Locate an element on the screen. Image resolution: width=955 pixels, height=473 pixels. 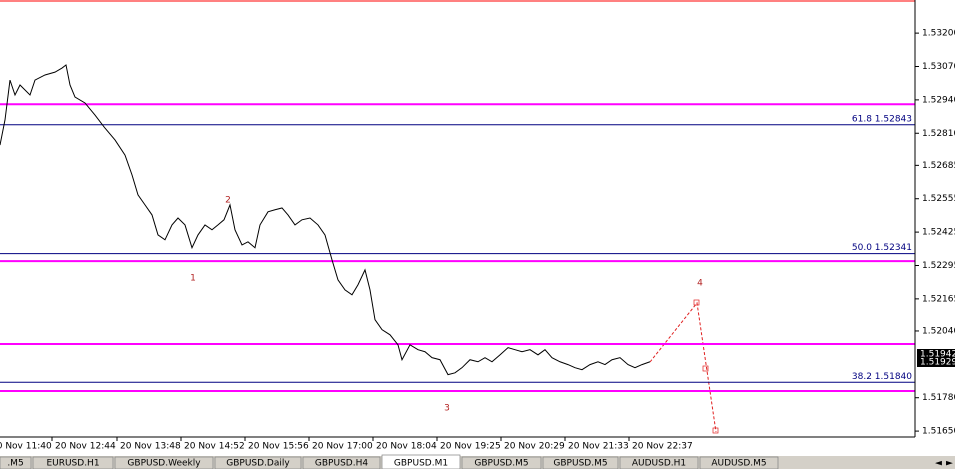
x-tick-label: 20 Nov 19:25 is located at coordinates (470, 447).